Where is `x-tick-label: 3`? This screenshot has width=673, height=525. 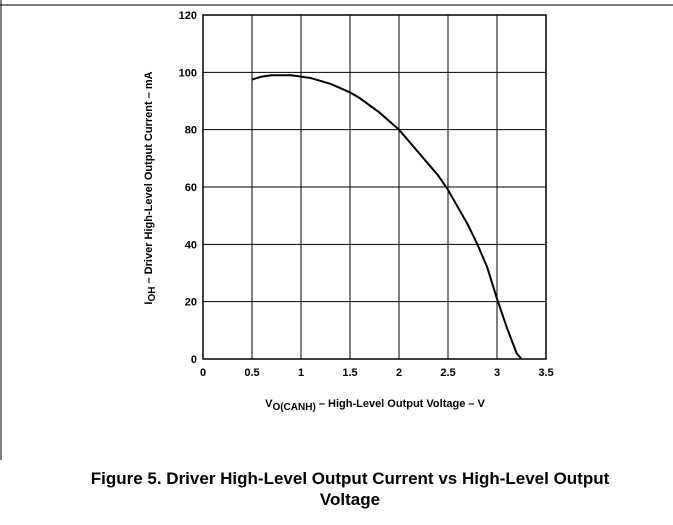 x-tick-label: 3 is located at coordinates (497, 373).